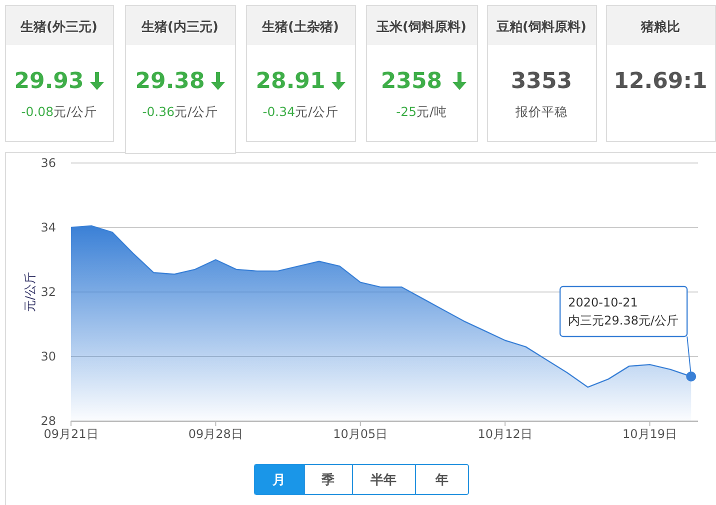 The width and height of the screenshot is (716, 505). Describe the element at coordinates (279, 480) in the screenshot. I see `text: 月` at that location.